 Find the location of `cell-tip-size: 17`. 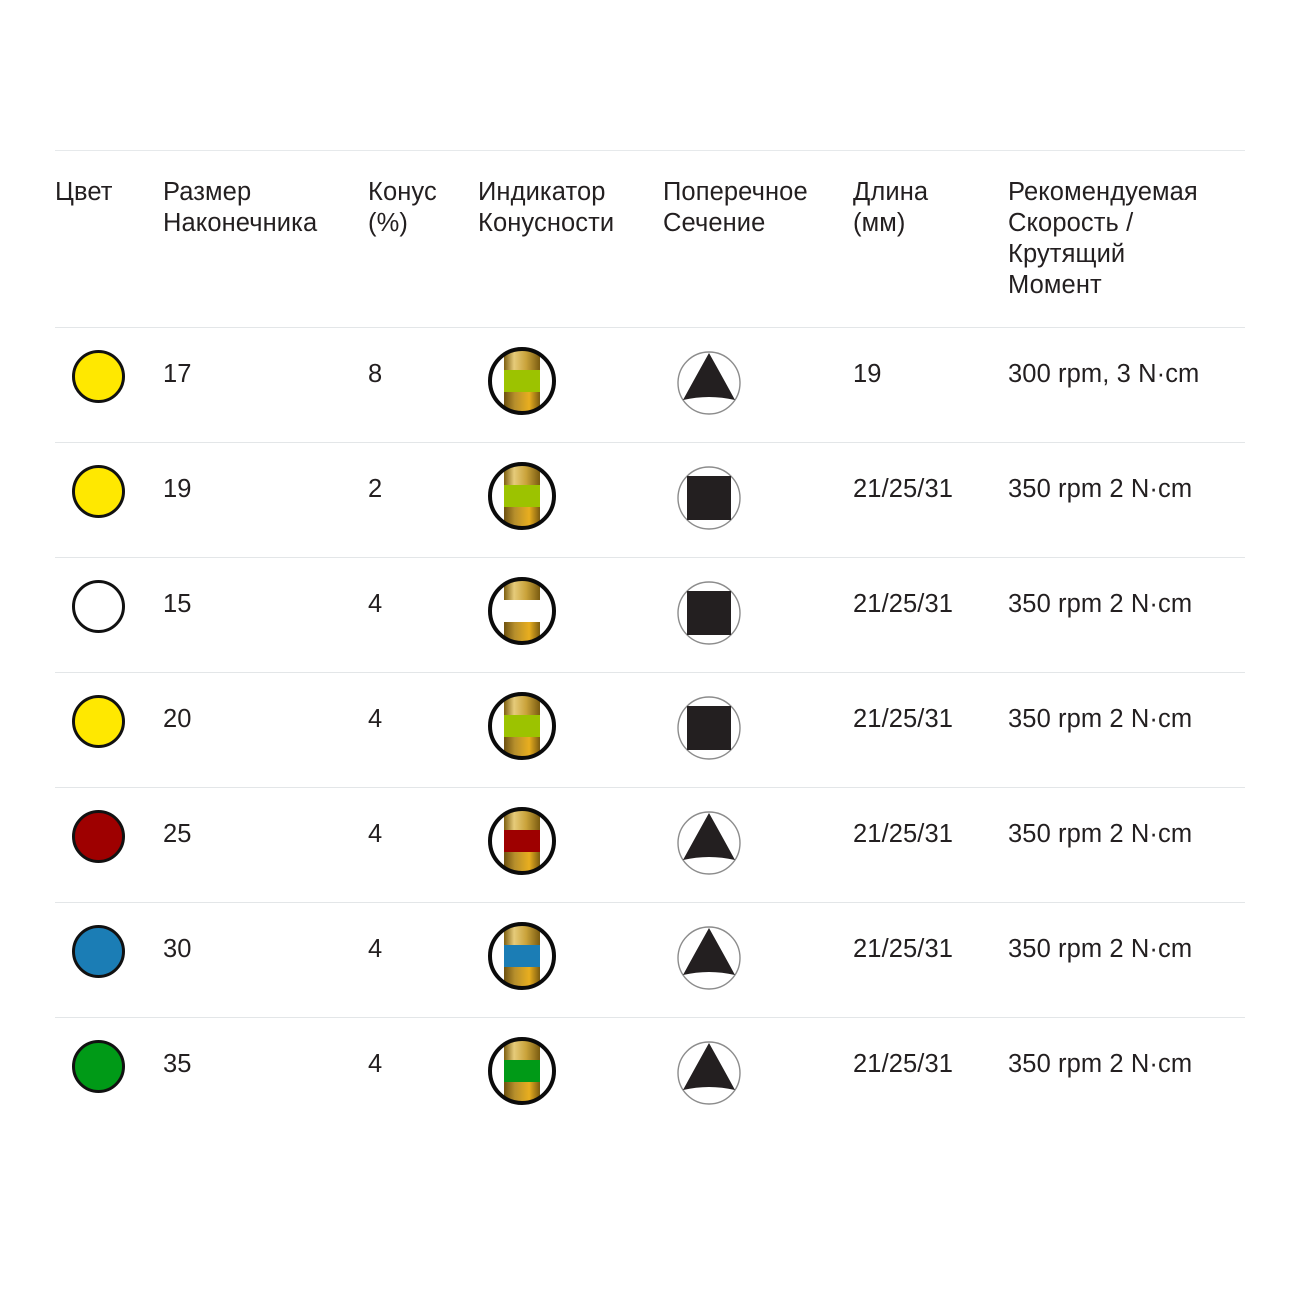

cell-tip-size: 17 is located at coordinates (177, 374).